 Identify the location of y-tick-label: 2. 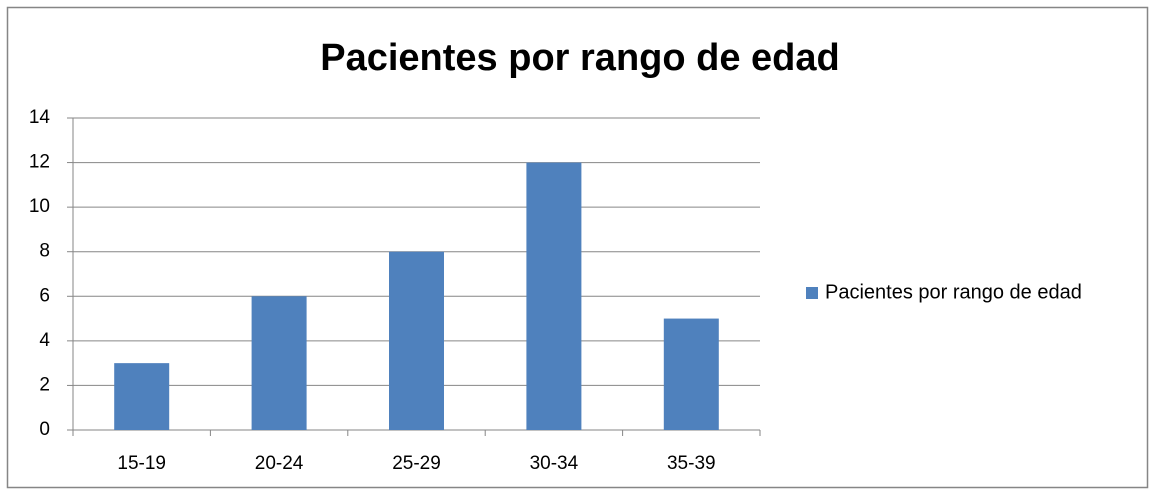
(44, 384).